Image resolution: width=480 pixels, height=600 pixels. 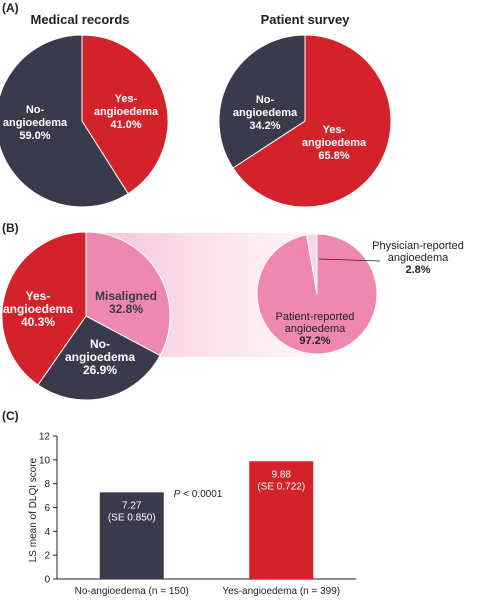 I want to click on pie-label-line: 26.9%, so click(x=100, y=370).